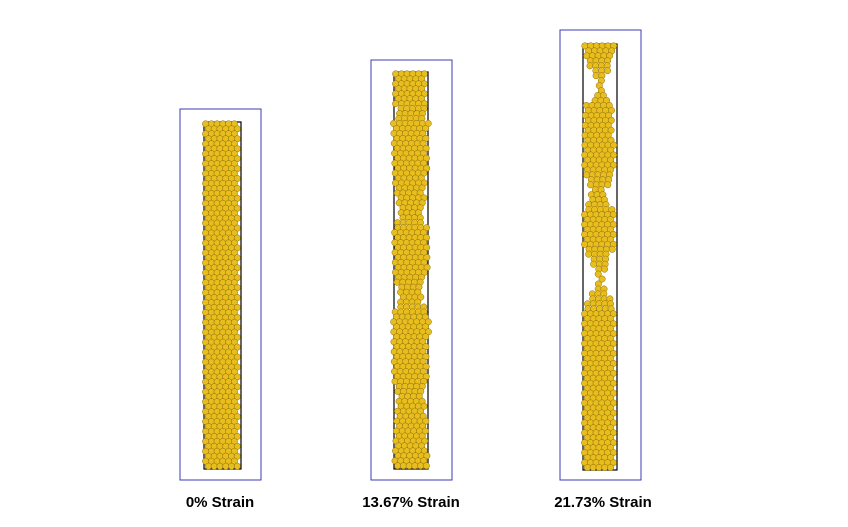 The height and width of the screenshot is (527, 848). Describe the element at coordinates (411, 502) in the screenshot. I see `caption-13-percent: 13.67% Strain` at that location.